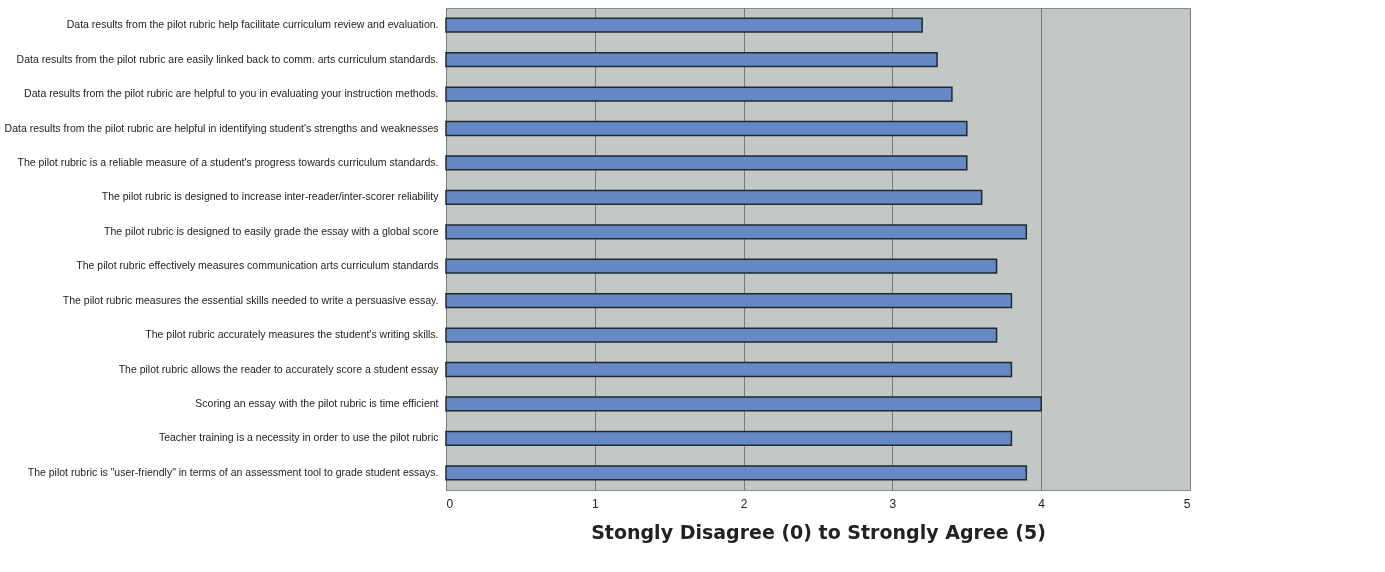 This screenshot has height=572, width=1385. I want to click on x-tick-label: 4, so click(1042, 503).